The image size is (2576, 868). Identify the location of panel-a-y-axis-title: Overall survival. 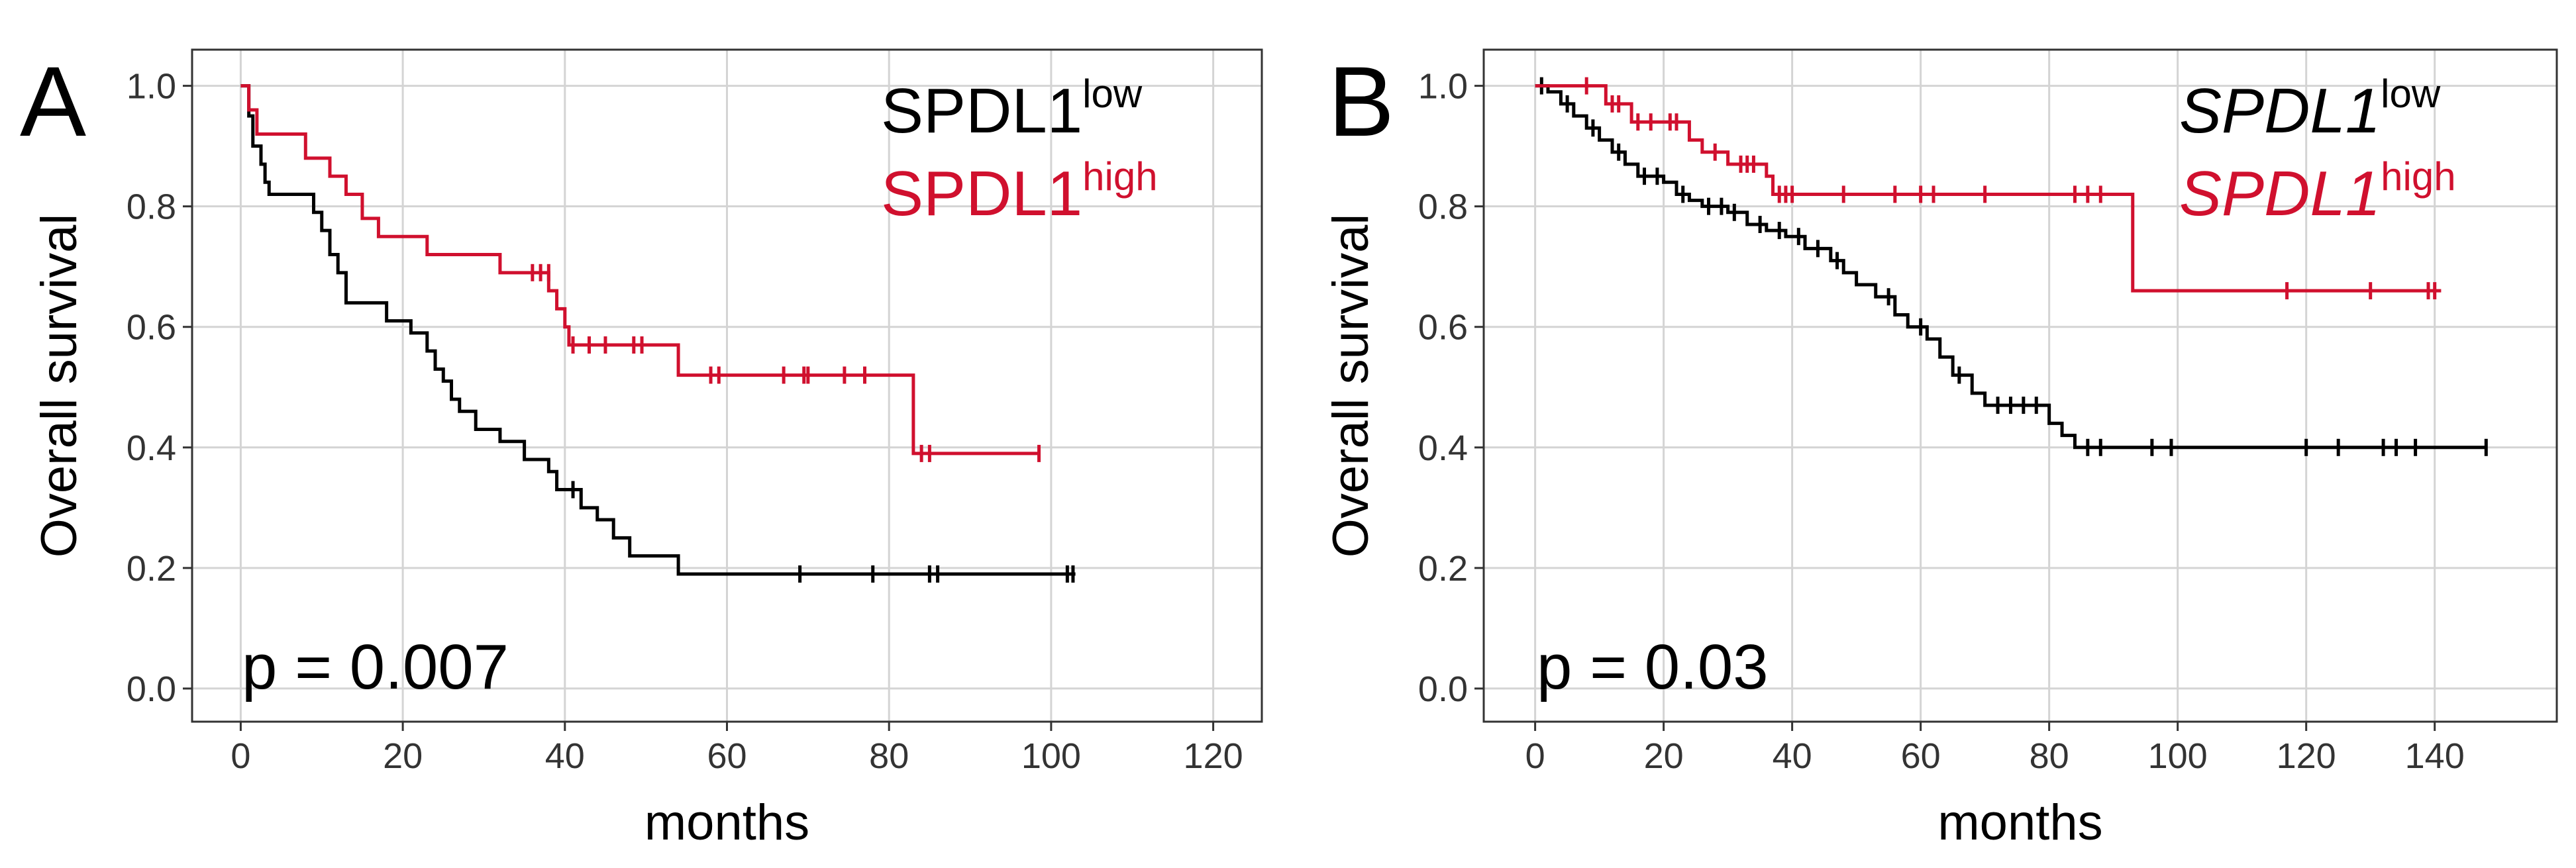
(59, 385).